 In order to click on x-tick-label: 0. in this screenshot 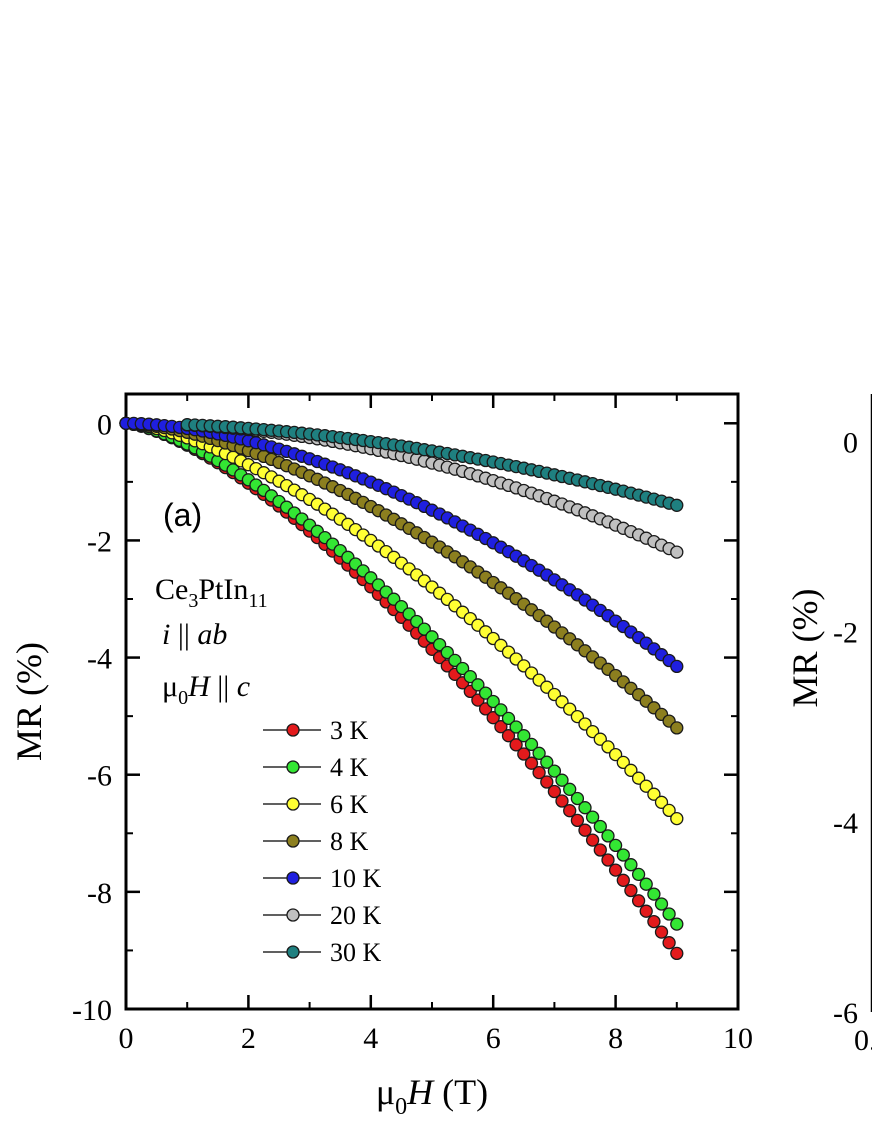, I will do `click(863, 1040)`.